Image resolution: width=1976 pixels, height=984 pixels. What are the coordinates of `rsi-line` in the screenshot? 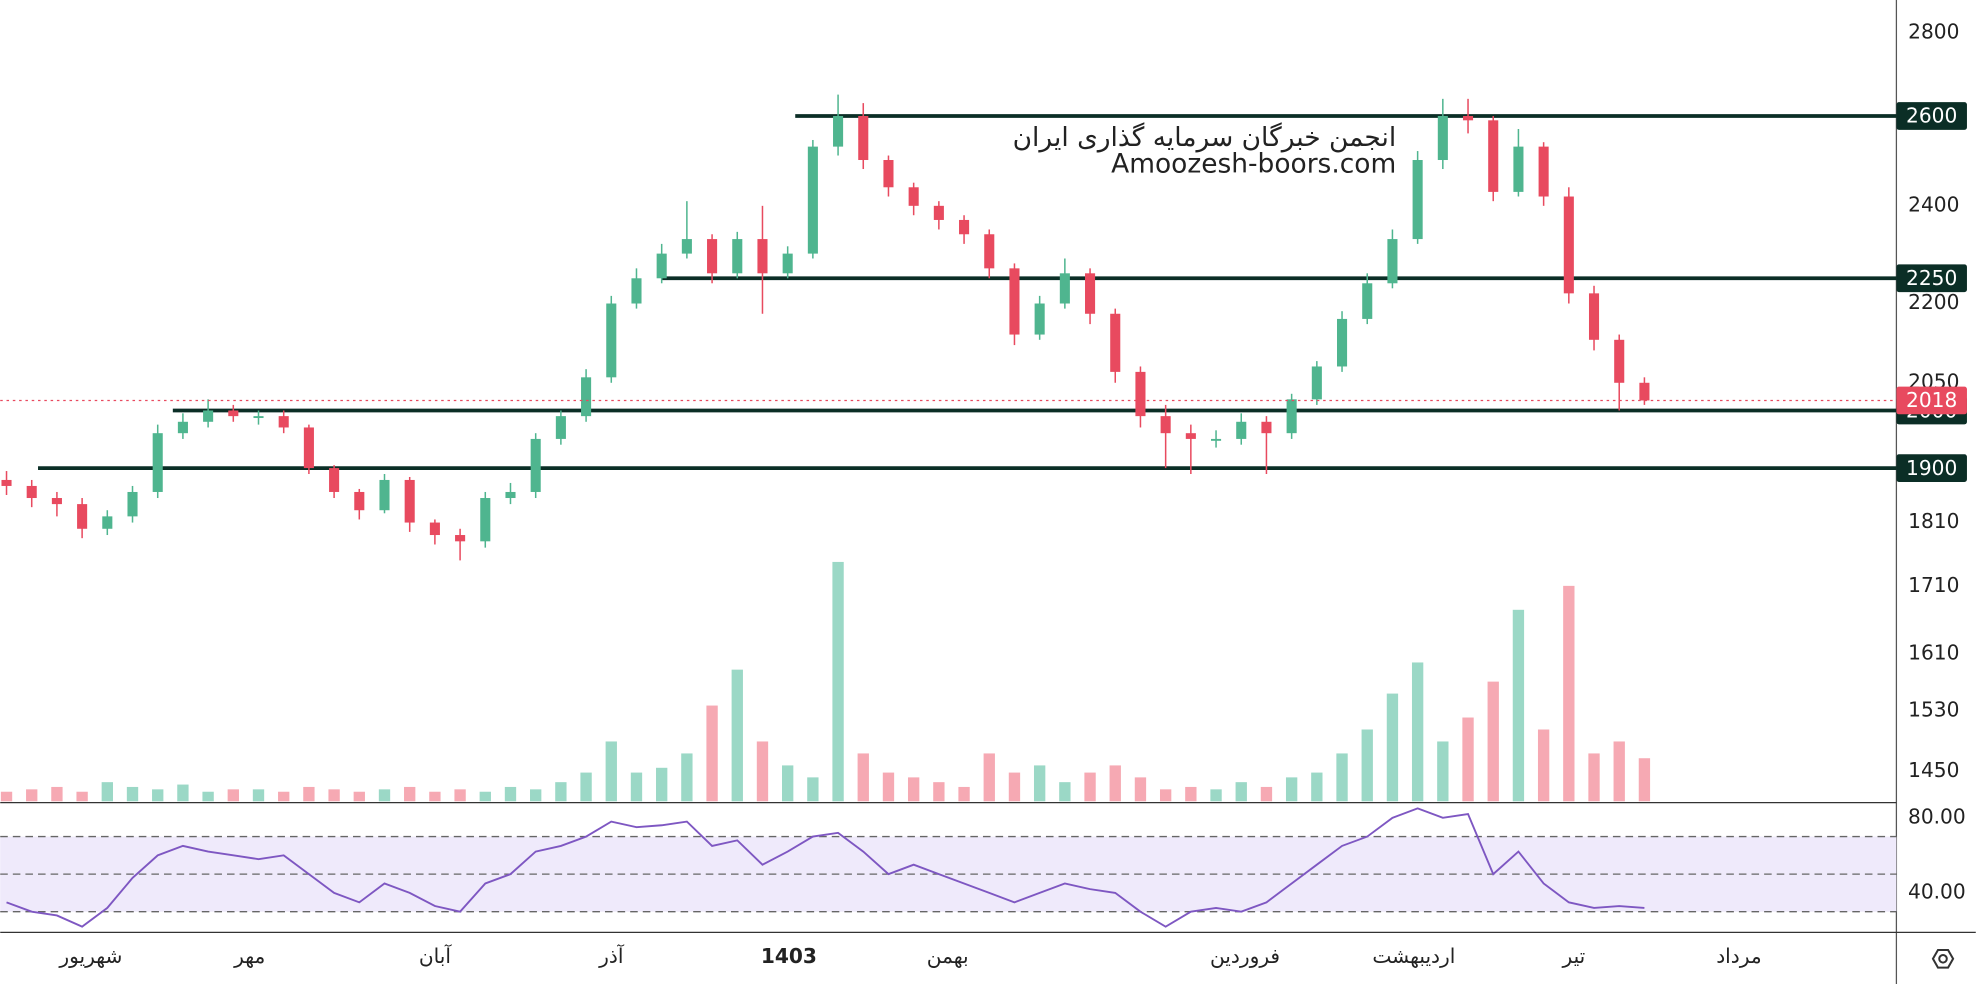 It's located at (825, 867).